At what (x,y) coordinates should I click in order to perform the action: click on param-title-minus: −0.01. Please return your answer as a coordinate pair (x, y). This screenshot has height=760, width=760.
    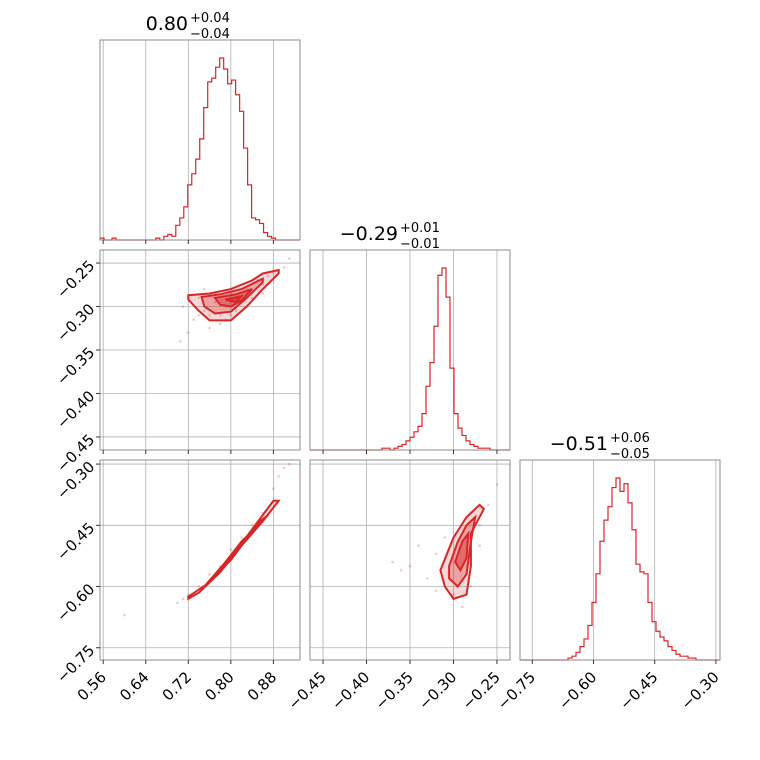
    Looking at the image, I should click on (420, 244).